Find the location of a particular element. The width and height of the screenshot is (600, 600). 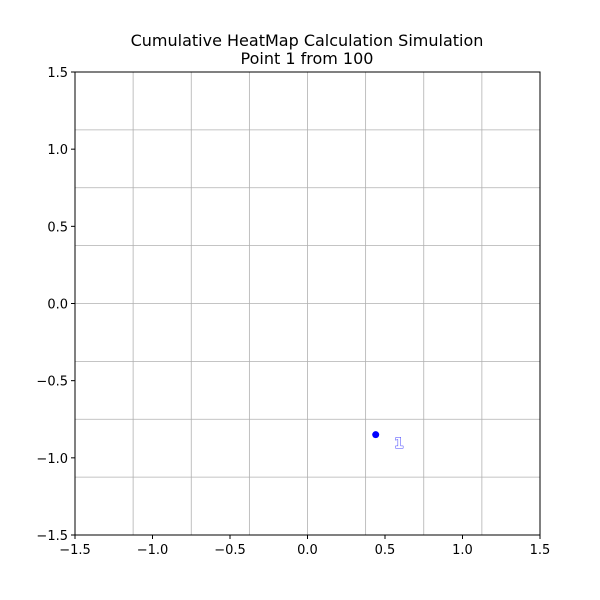

data-points is located at coordinates (376, 435).